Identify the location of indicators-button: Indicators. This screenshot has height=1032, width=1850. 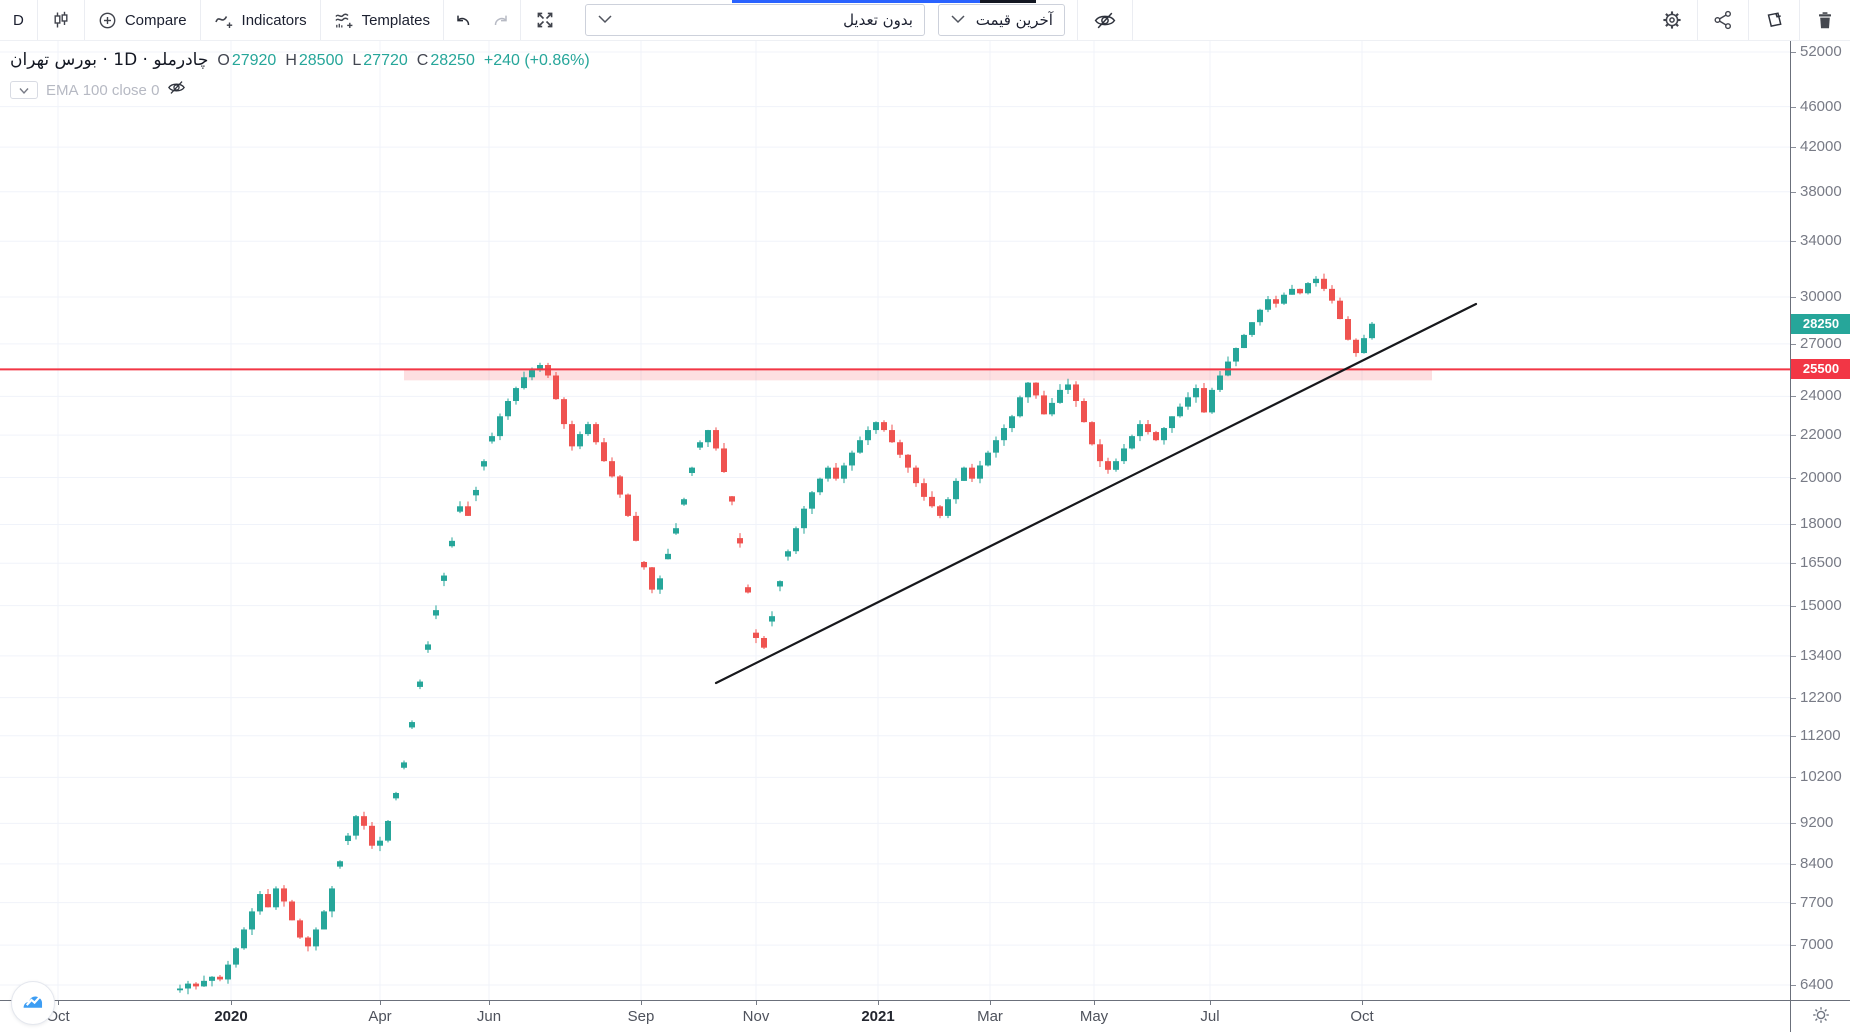
(260, 20).